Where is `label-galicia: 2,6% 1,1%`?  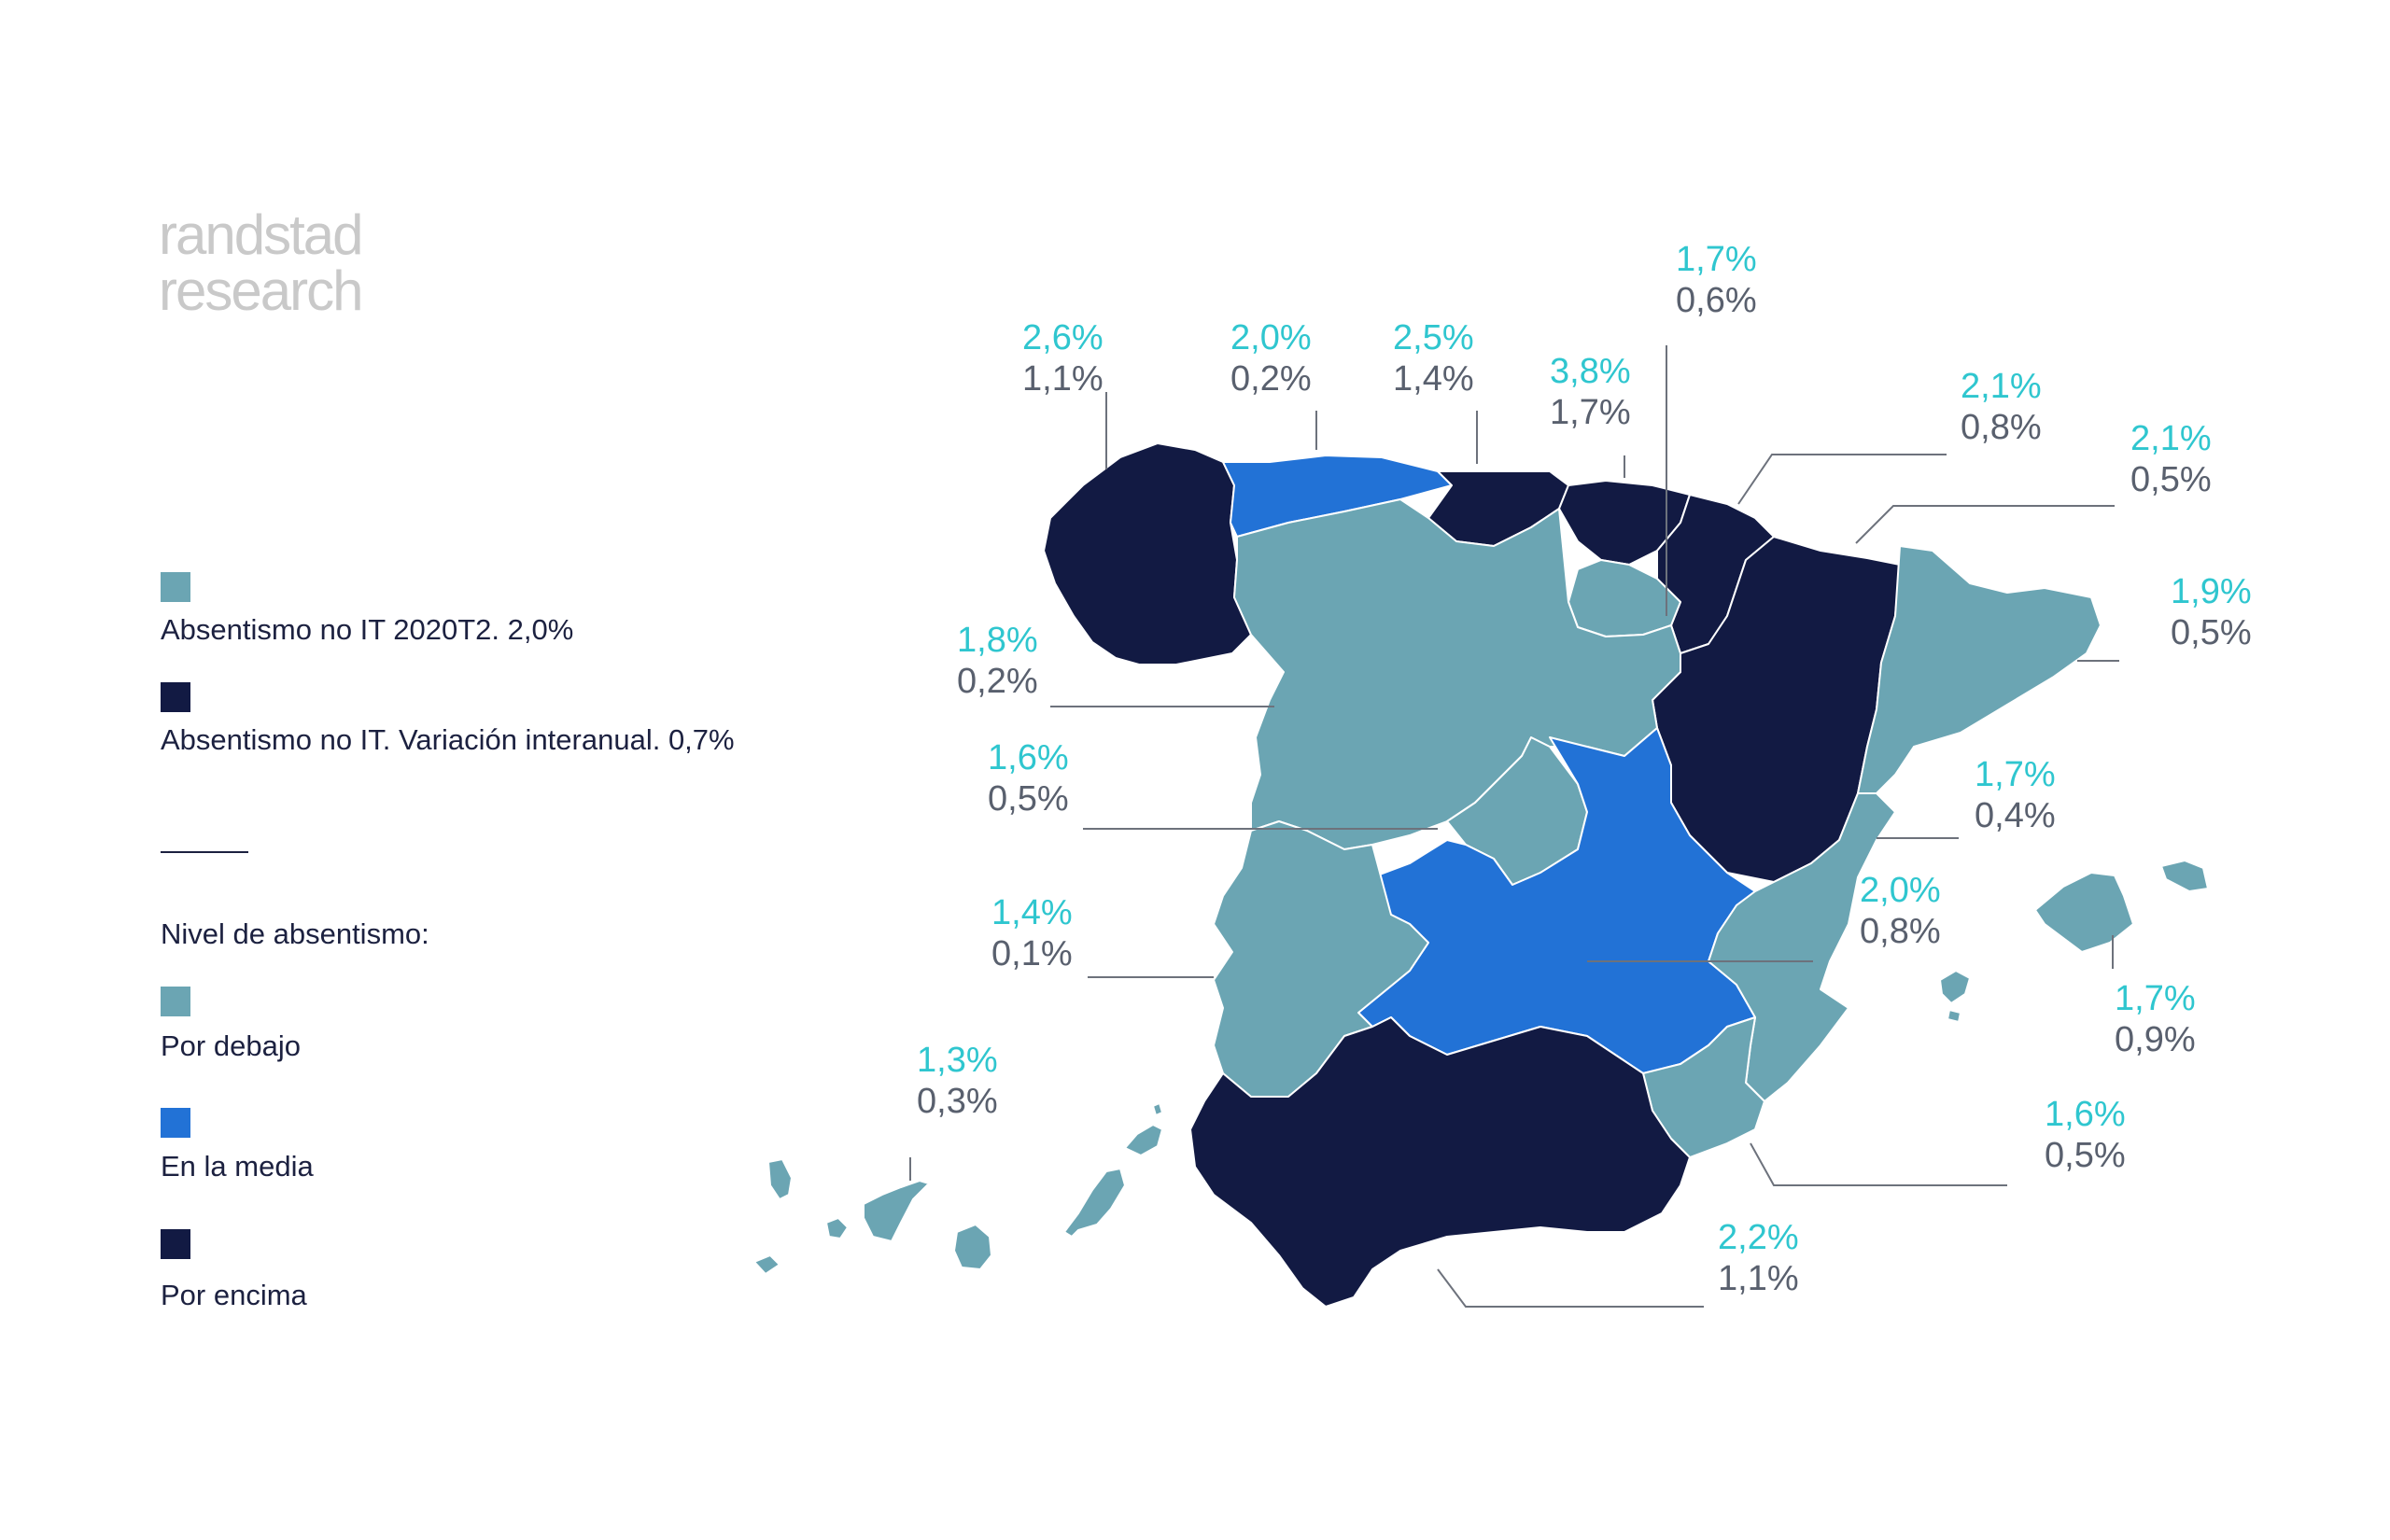
label-galicia: 2,6% 1,1% is located at coordinates (1063, 358).